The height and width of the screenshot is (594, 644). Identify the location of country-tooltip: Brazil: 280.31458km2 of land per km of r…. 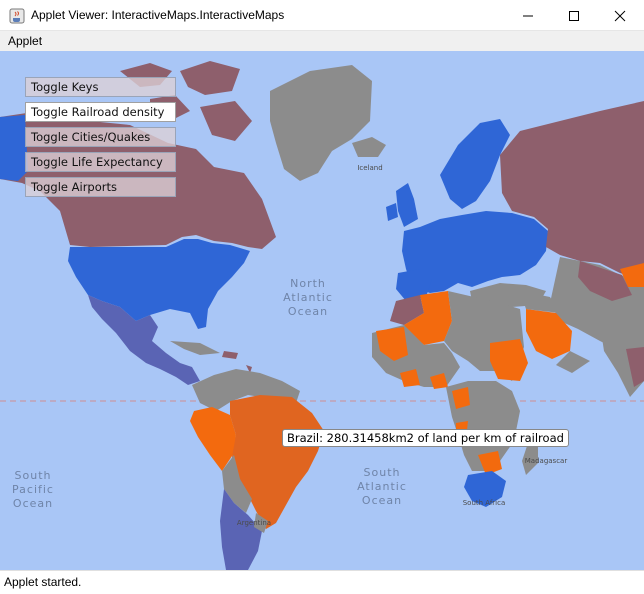
(425, 438).